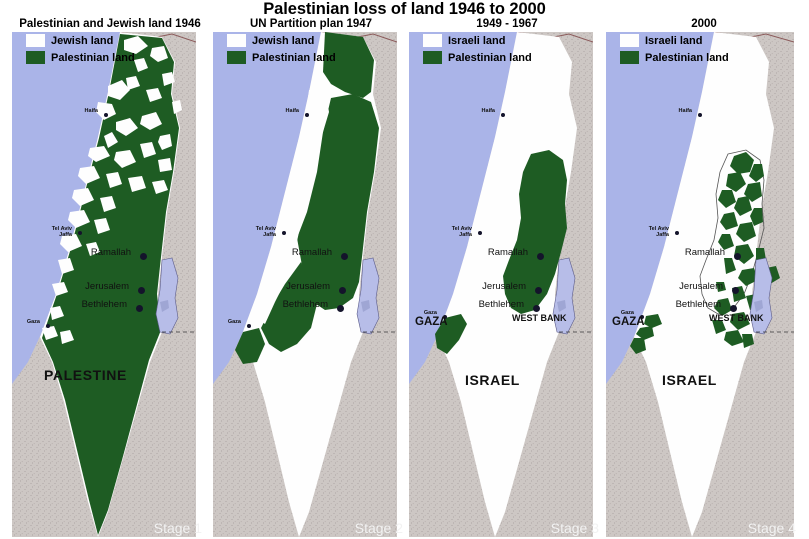  Describe the element at coordinates (311, 24) in the screenshot. I see `panel-title-stage-2: UN Partition plan 1947` at that location.